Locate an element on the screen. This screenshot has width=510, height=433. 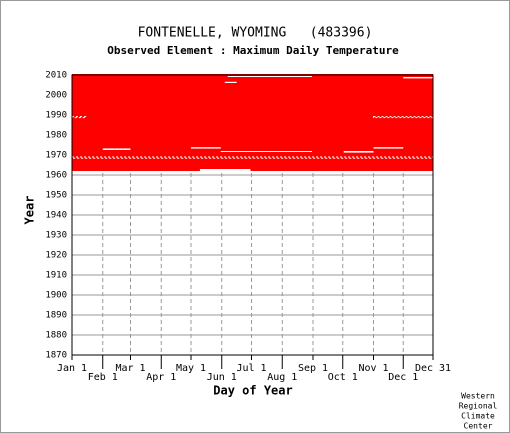
y-tick-label: 1900 is located at coordinates (56, 296).